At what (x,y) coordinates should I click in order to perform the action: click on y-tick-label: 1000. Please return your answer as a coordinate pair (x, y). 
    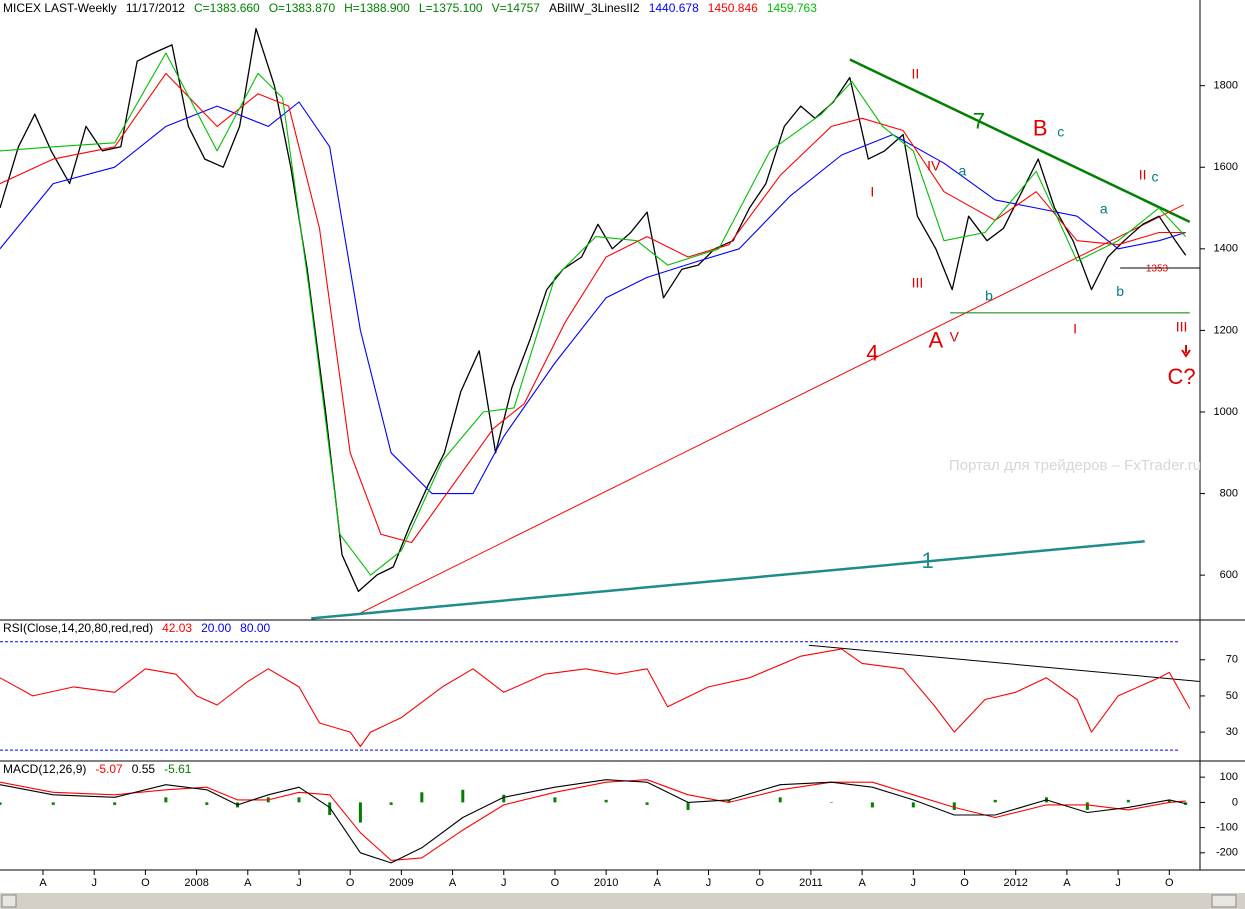
    Looking at the image, I should click on (1226, 412).